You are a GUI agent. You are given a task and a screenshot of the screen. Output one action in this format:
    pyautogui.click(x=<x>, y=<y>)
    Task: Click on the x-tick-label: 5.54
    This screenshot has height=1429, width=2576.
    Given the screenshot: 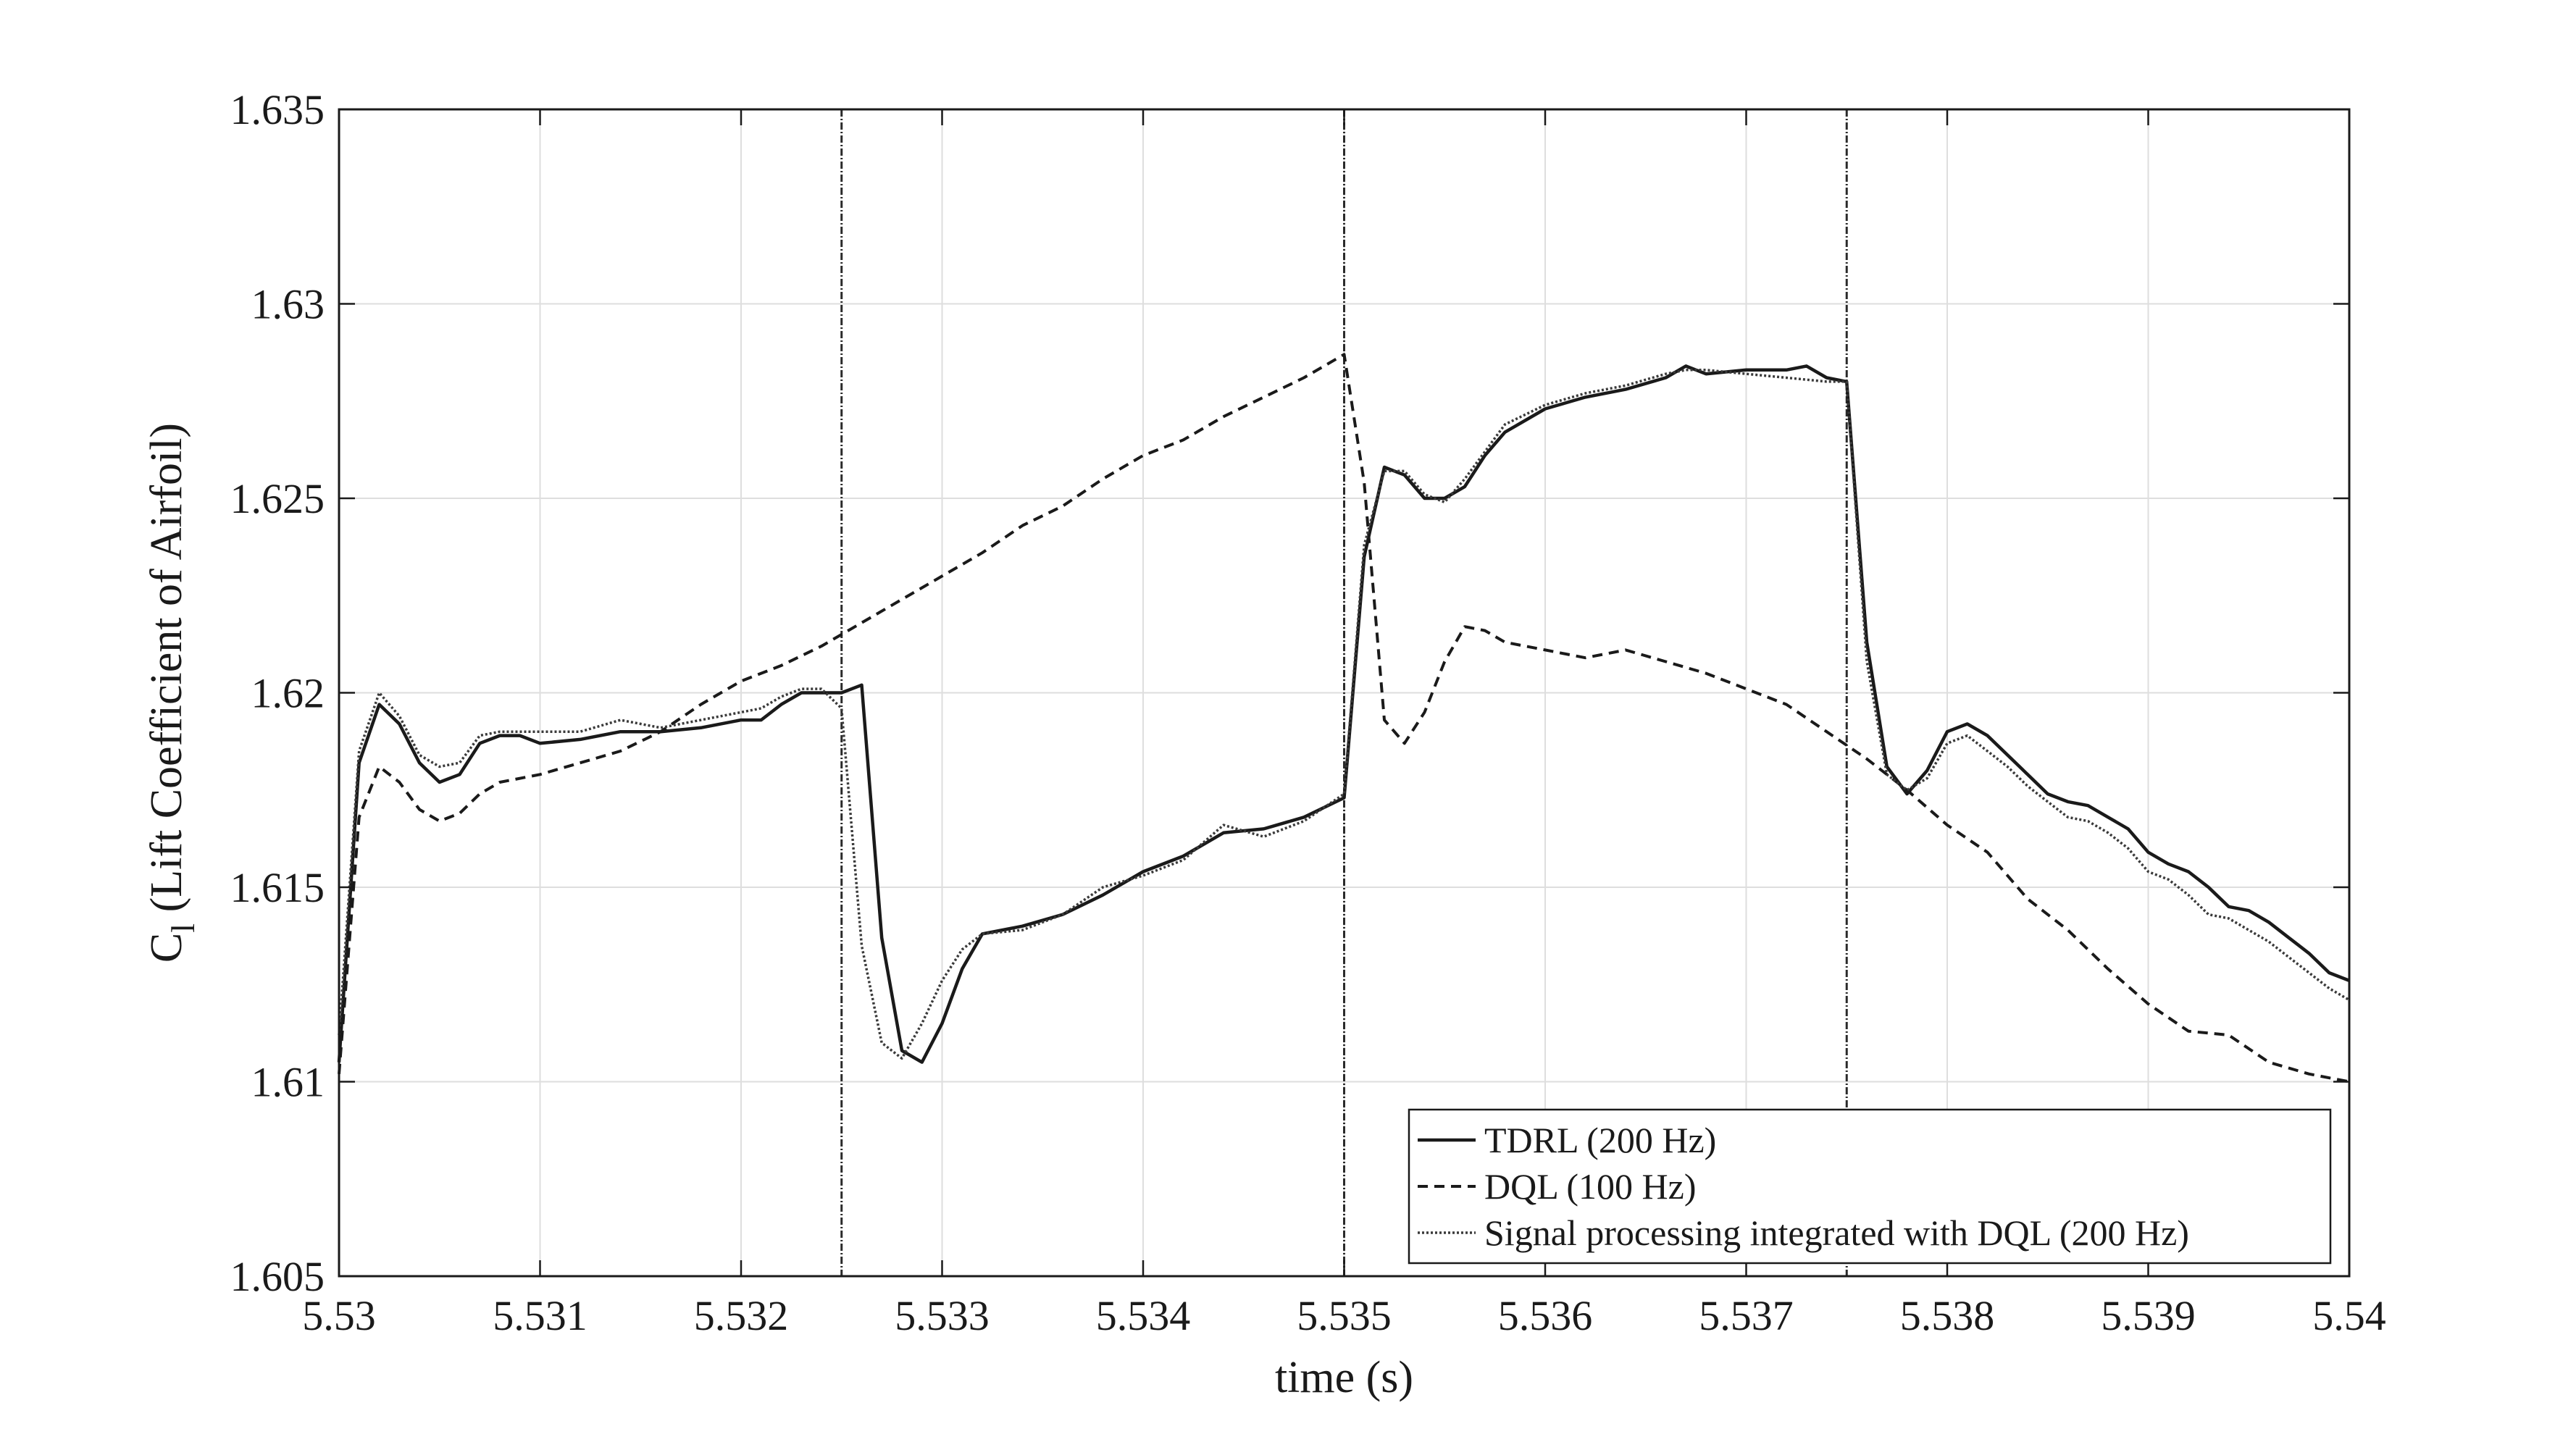 What is the action you would take?
    pyautogui.click(x=2349, y=1315)
    